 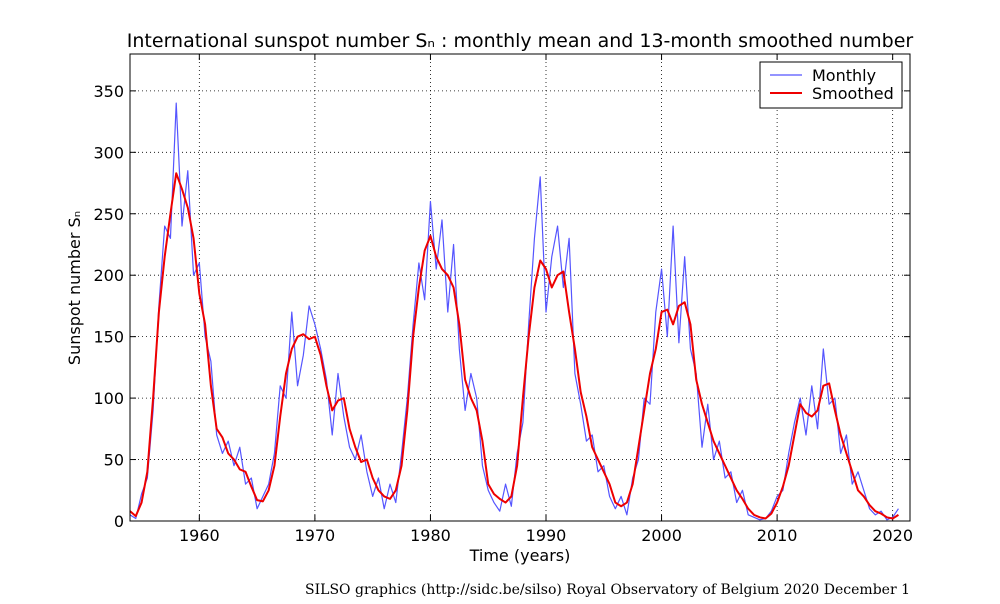 I want to click on y-tick-label: 300, so click(x=108, y=152).